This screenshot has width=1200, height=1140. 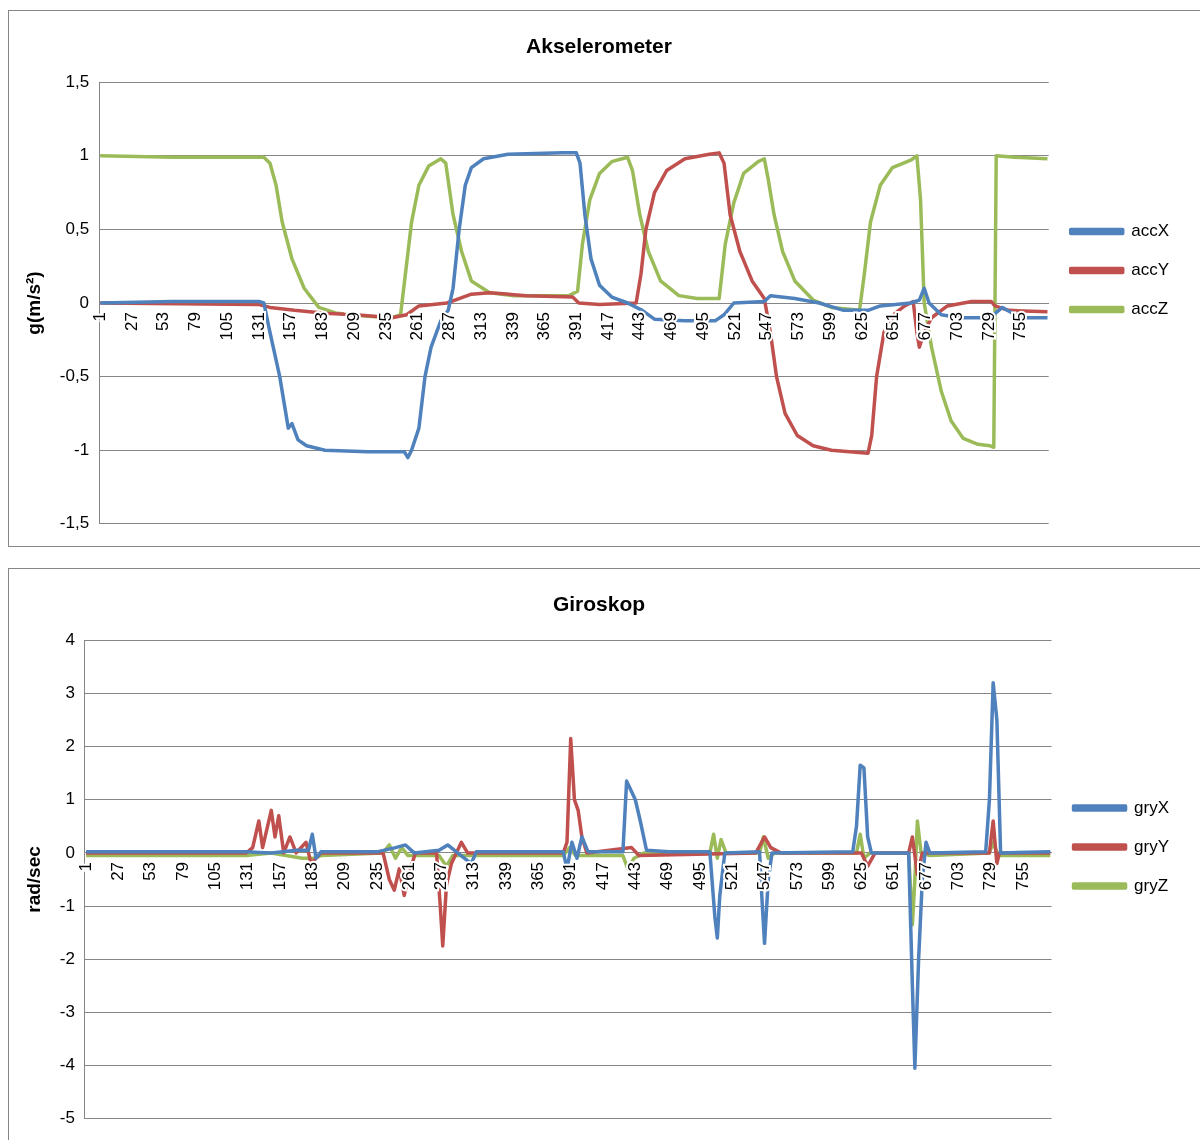 What do you see at coordinates (1151, 885) in the screenshot?
I see `legend-label: gryZ` at bounding box center [1151, 885].